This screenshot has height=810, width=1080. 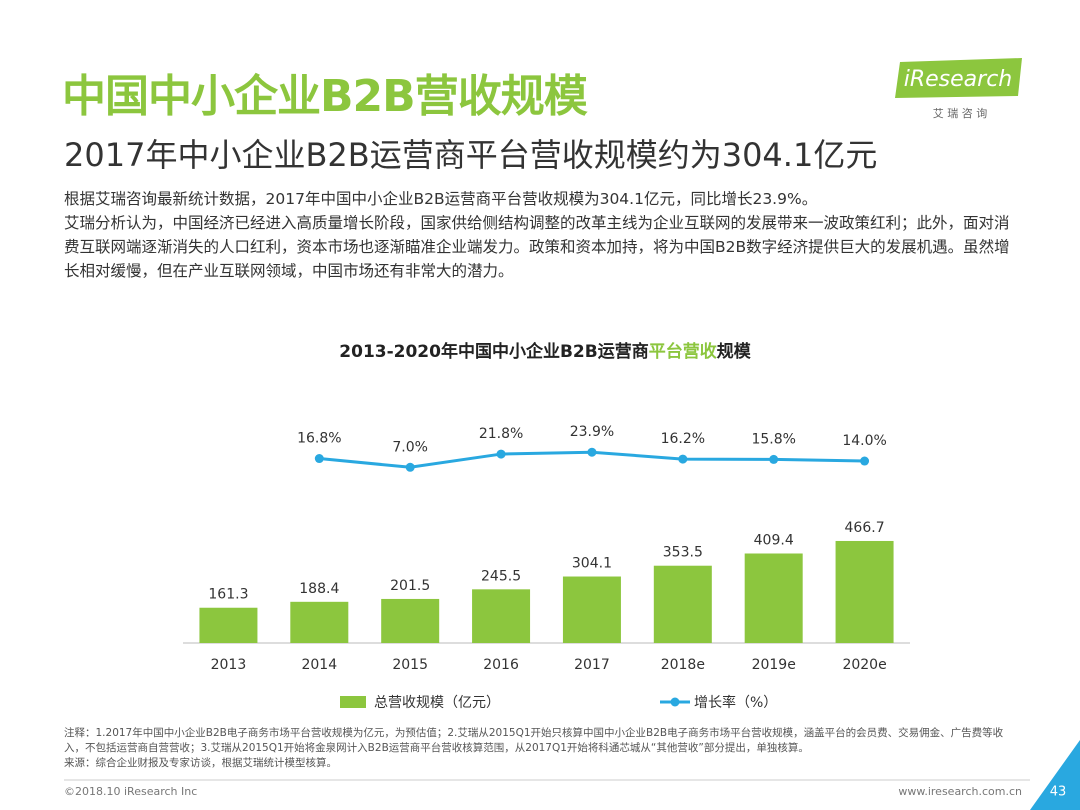 I want to click on data-label: 201.5, so click(x=410, y=586).